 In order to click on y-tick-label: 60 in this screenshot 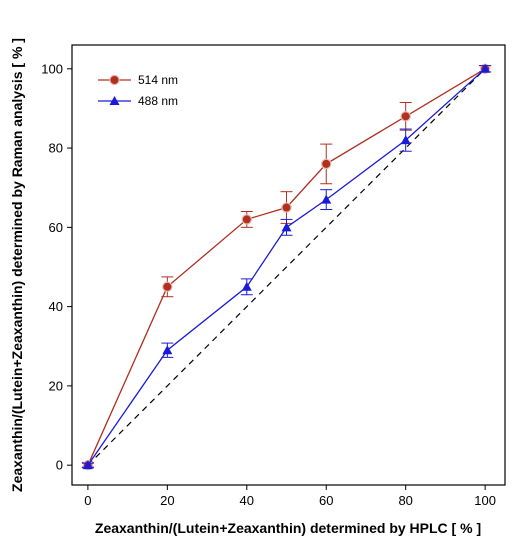, I will do `click(56, 227)`.